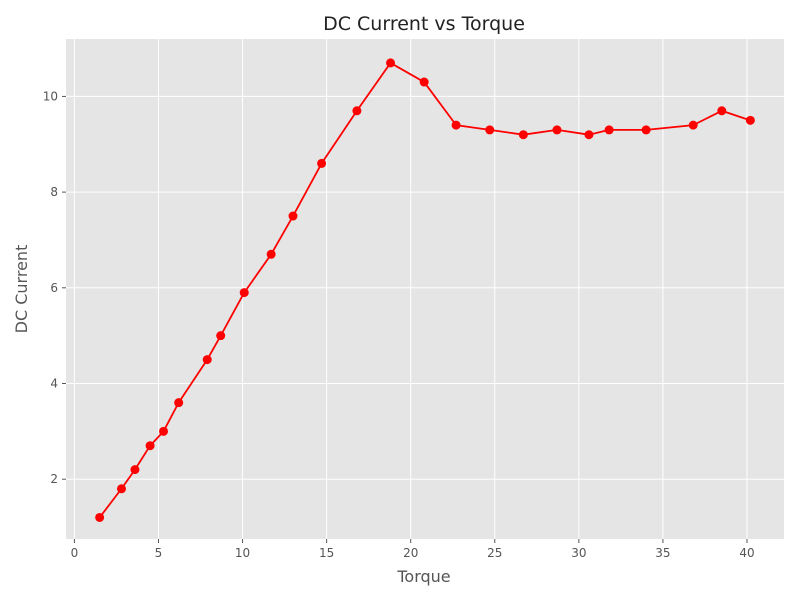  What do you see at coordinates (54, 288) in the screenshot?
I see `y-tick-label: 6` at bounding box center [54, 288].